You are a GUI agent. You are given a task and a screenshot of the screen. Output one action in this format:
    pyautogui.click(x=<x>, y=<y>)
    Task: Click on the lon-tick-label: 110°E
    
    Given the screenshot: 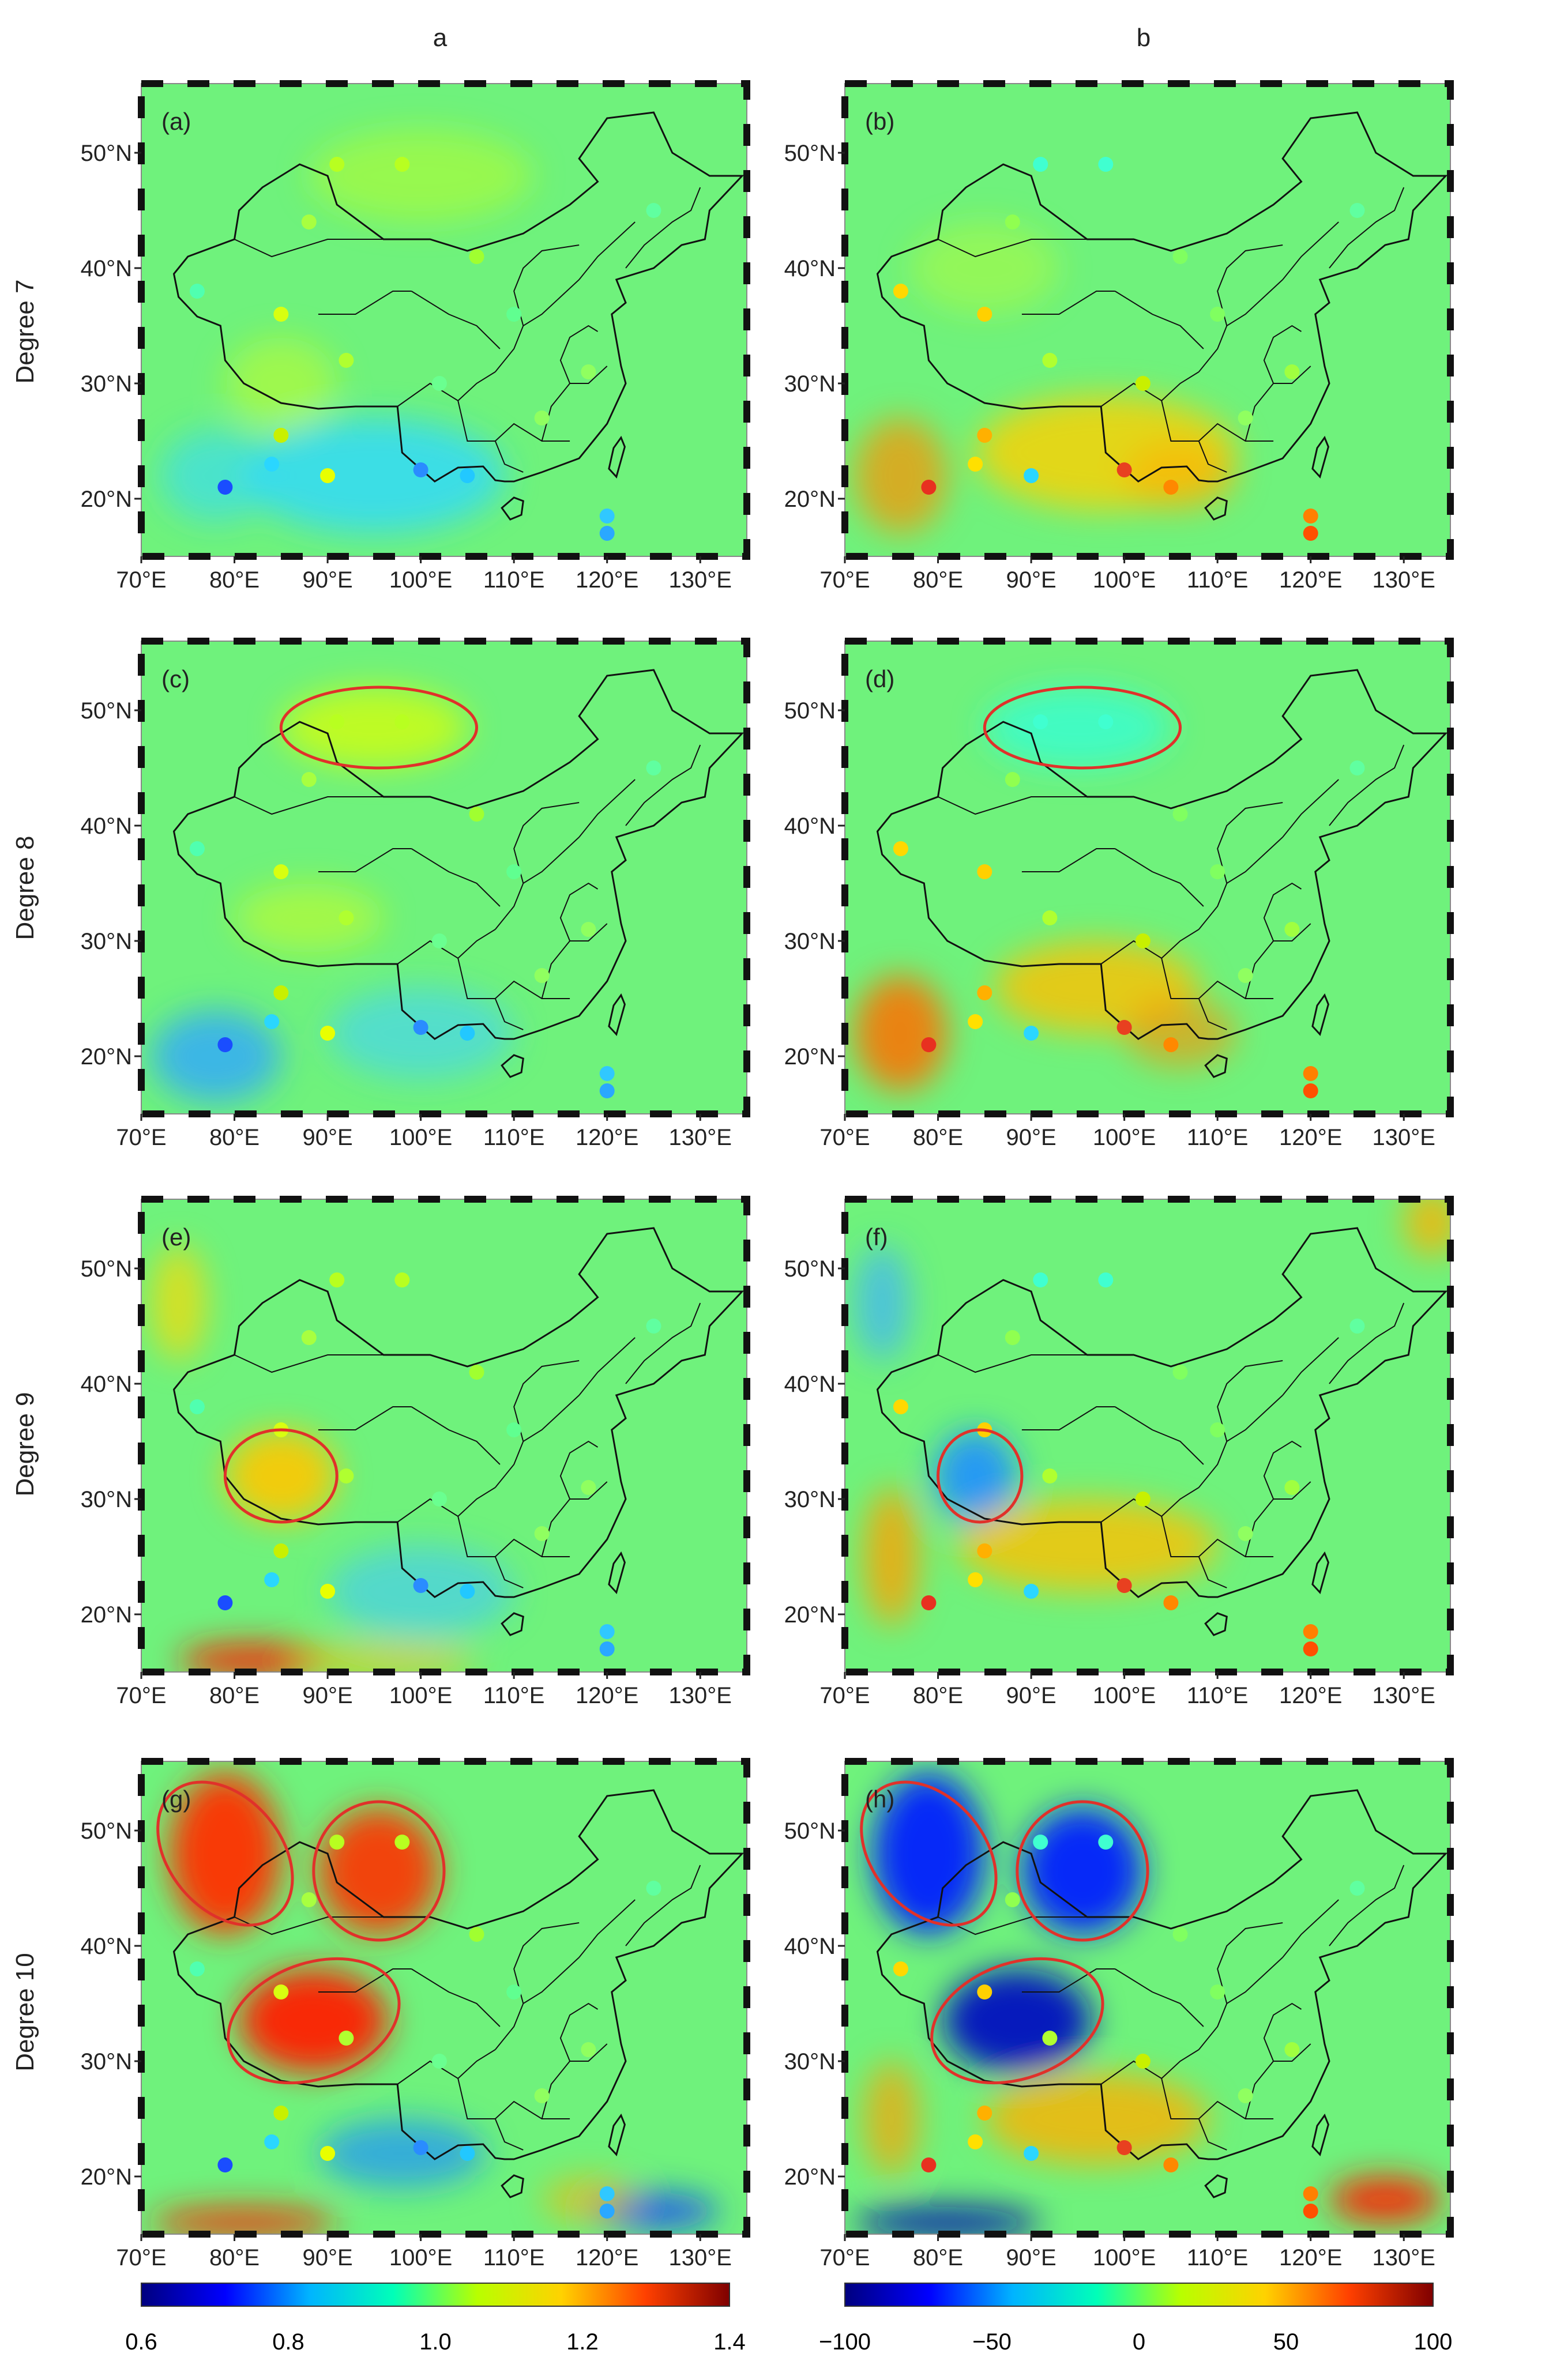 What is the action you would take?
    pyautogui.click(x=513, y=1137)
    